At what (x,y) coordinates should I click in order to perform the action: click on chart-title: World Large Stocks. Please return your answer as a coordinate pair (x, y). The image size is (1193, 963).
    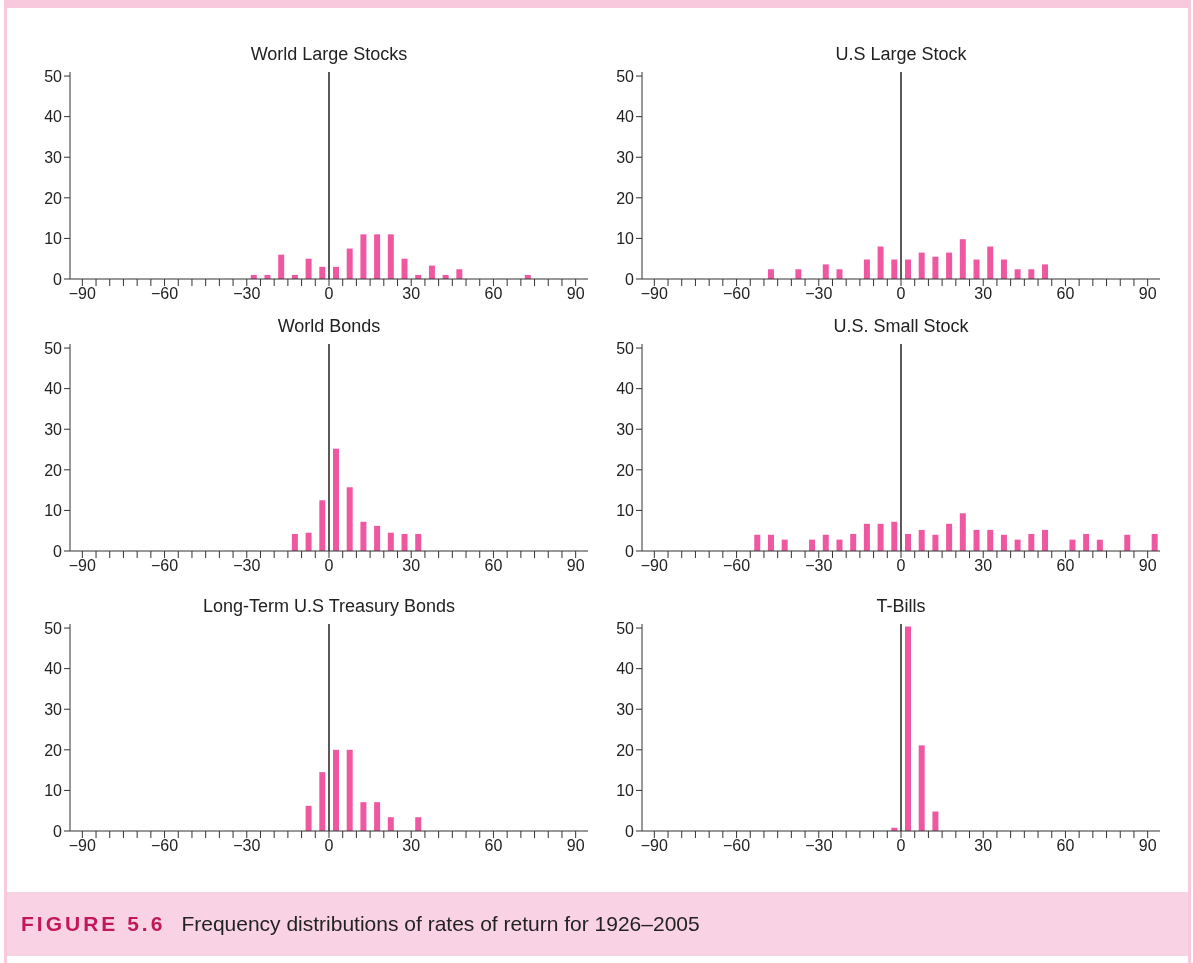
    Looking at the image, I should click on (329, 54).